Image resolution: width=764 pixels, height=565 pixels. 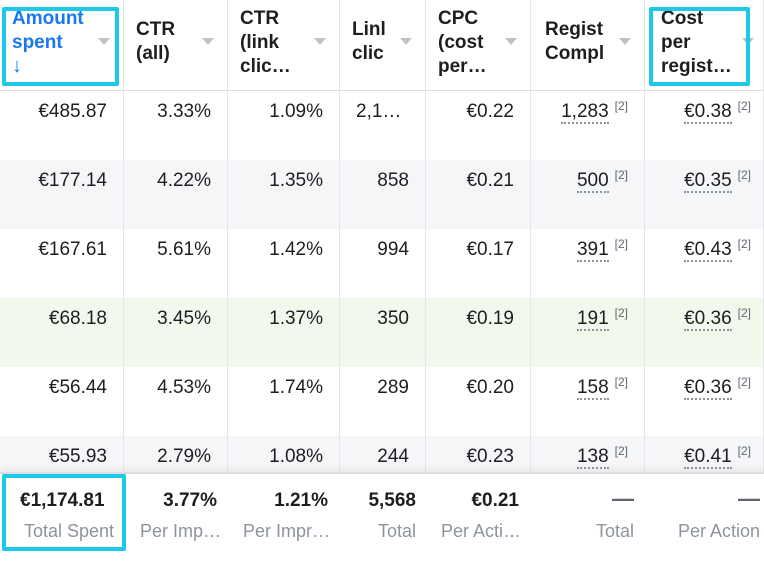 I want to click on cost-per-reg-value: €0.38, so click(x=708, y=112).